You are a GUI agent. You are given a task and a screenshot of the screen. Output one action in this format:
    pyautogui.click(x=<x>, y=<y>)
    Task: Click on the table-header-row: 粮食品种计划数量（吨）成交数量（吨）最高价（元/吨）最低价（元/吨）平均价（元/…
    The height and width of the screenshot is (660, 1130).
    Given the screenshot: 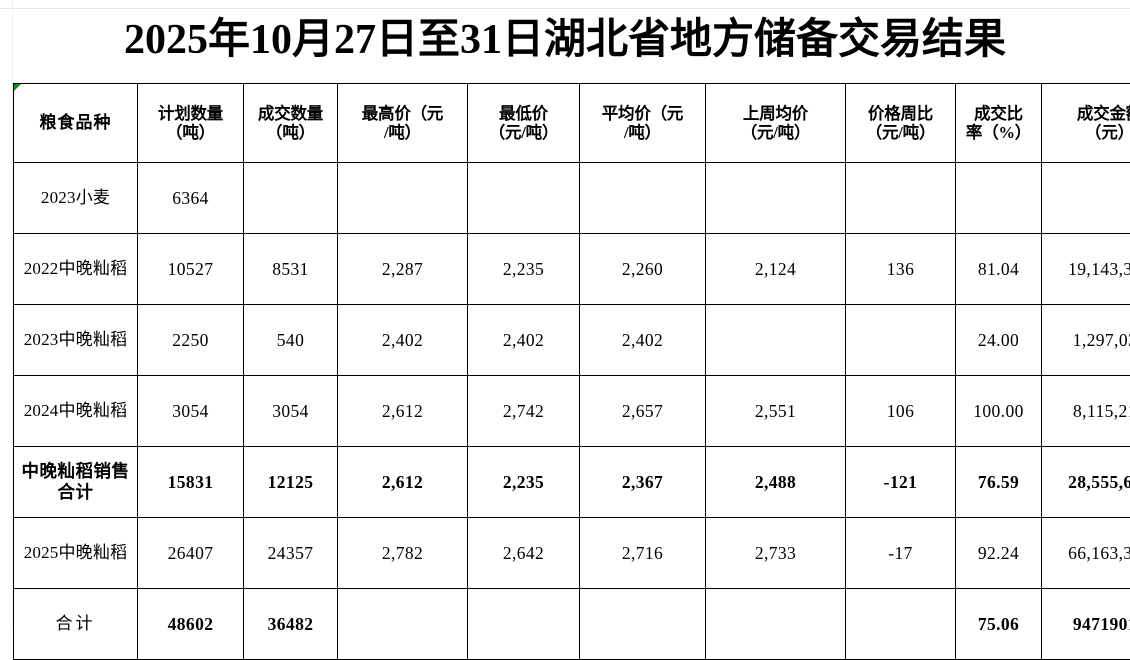 What is the action you would take?
    pyautogui.click(x=572, y=123)
    